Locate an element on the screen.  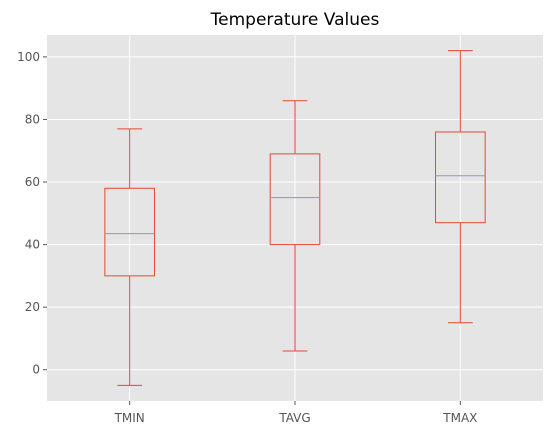
y-tick-label: 40 is located at coordinates (32, 245).